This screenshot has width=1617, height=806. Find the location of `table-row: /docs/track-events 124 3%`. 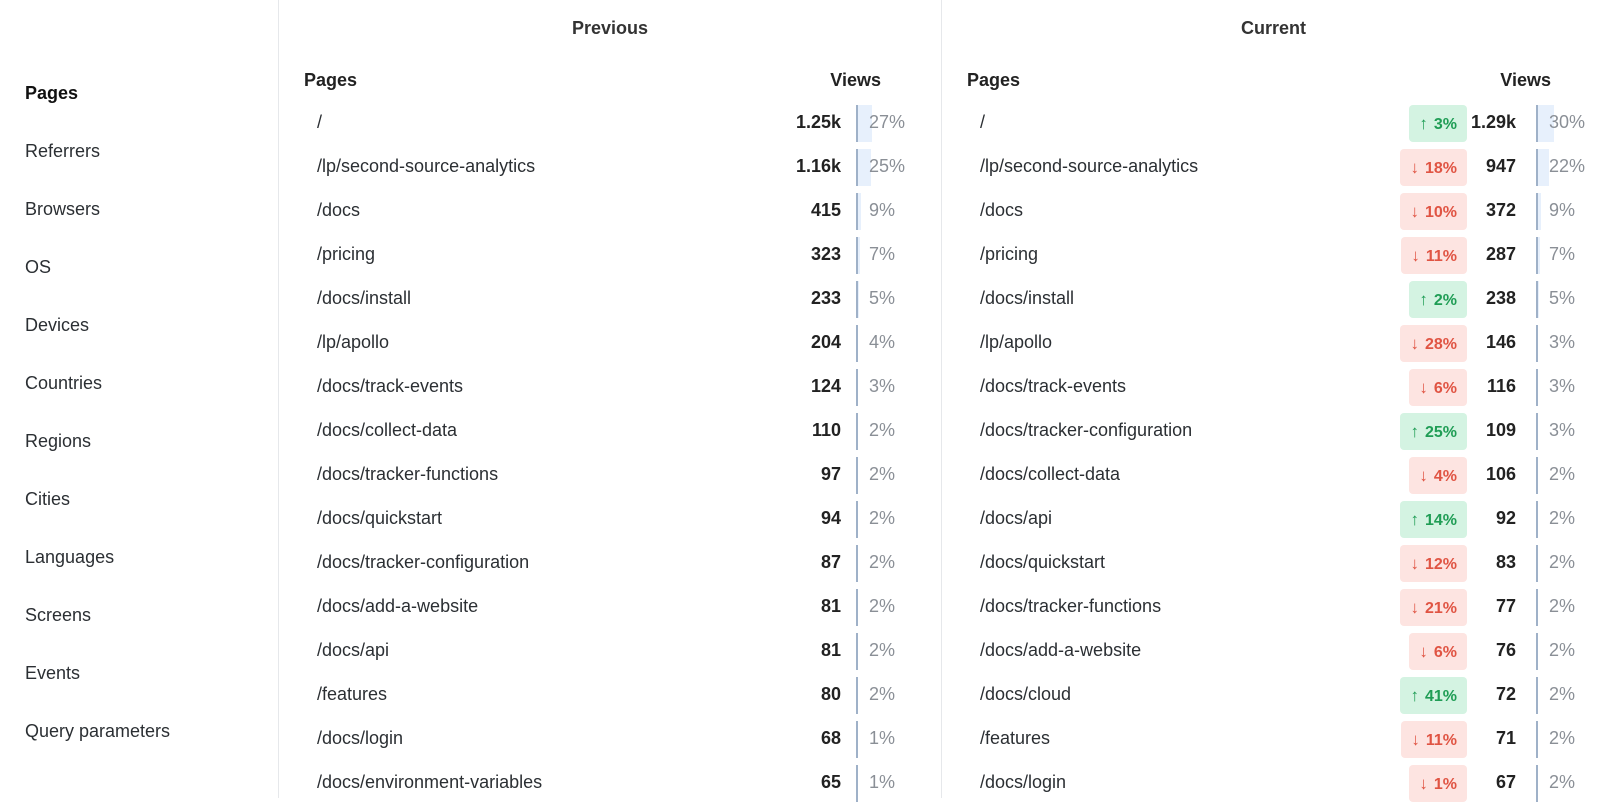

table-row: /docs/track-events 124 3% is located at coordinates (610, 388).